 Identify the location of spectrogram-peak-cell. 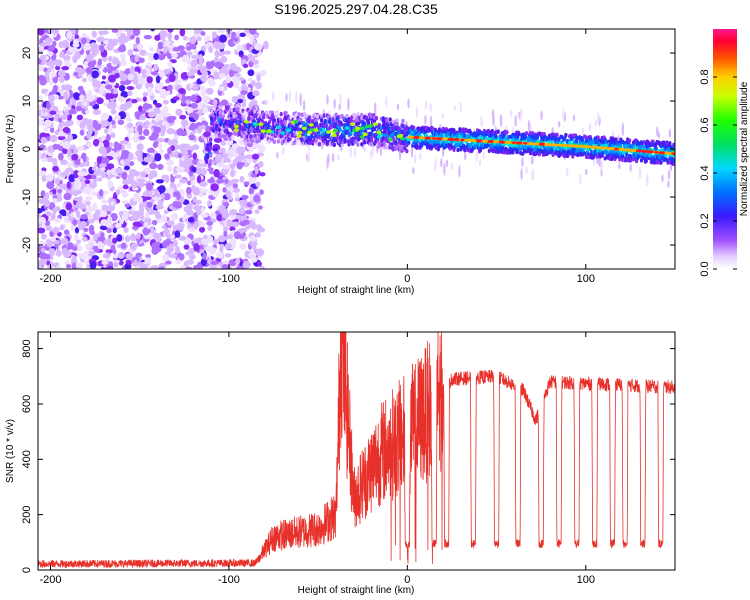
(416, 137).